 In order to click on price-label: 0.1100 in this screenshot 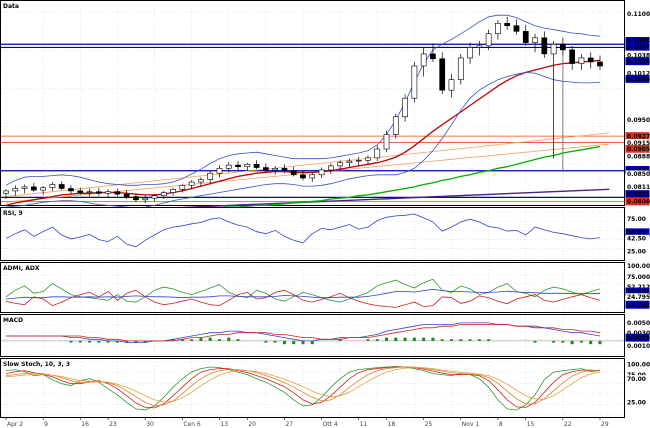, I will do `click(638, 14)`.